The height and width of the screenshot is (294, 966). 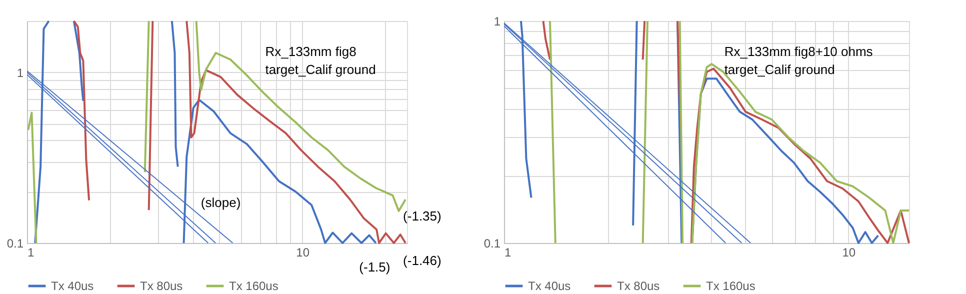 I want to click on text: (-1.46), so click(x=422, y=260).